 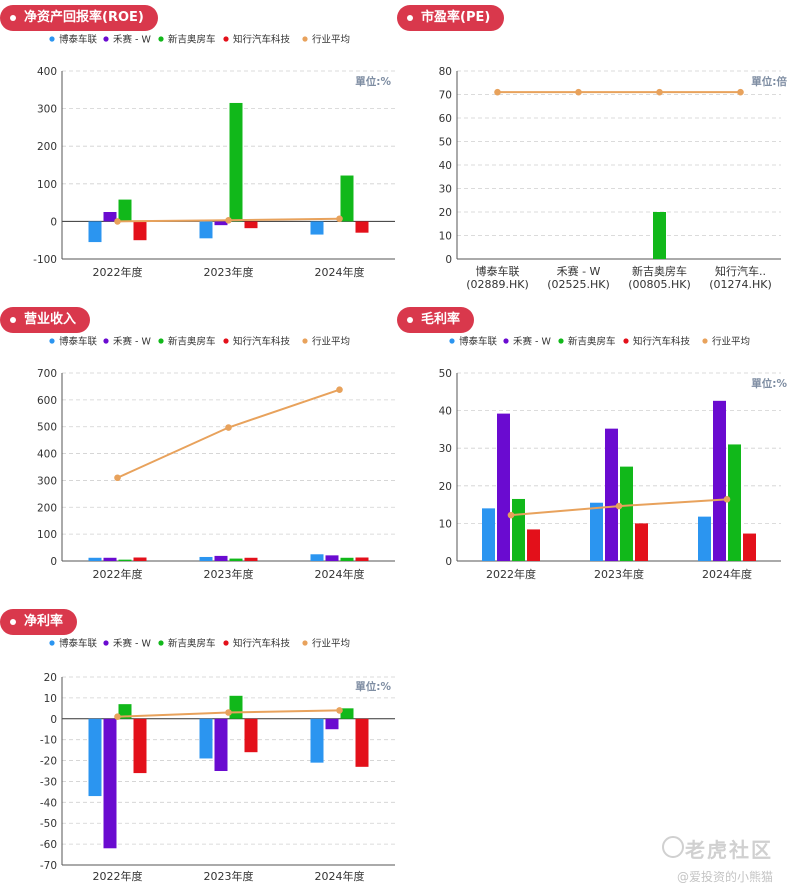 I want to click on y-tick-label: 400, so click(x=47, y=72).